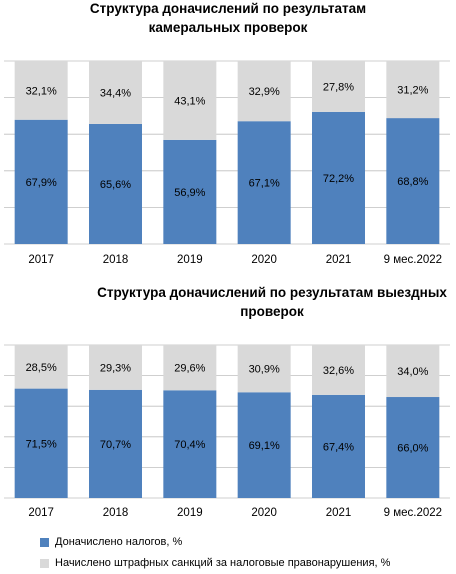 The width and height of the screenshot is (456, 574). Describe the element at coordinates (228, 27) in the screenshot. I see `chart1-title-line2: камеральных проверок` at that location.